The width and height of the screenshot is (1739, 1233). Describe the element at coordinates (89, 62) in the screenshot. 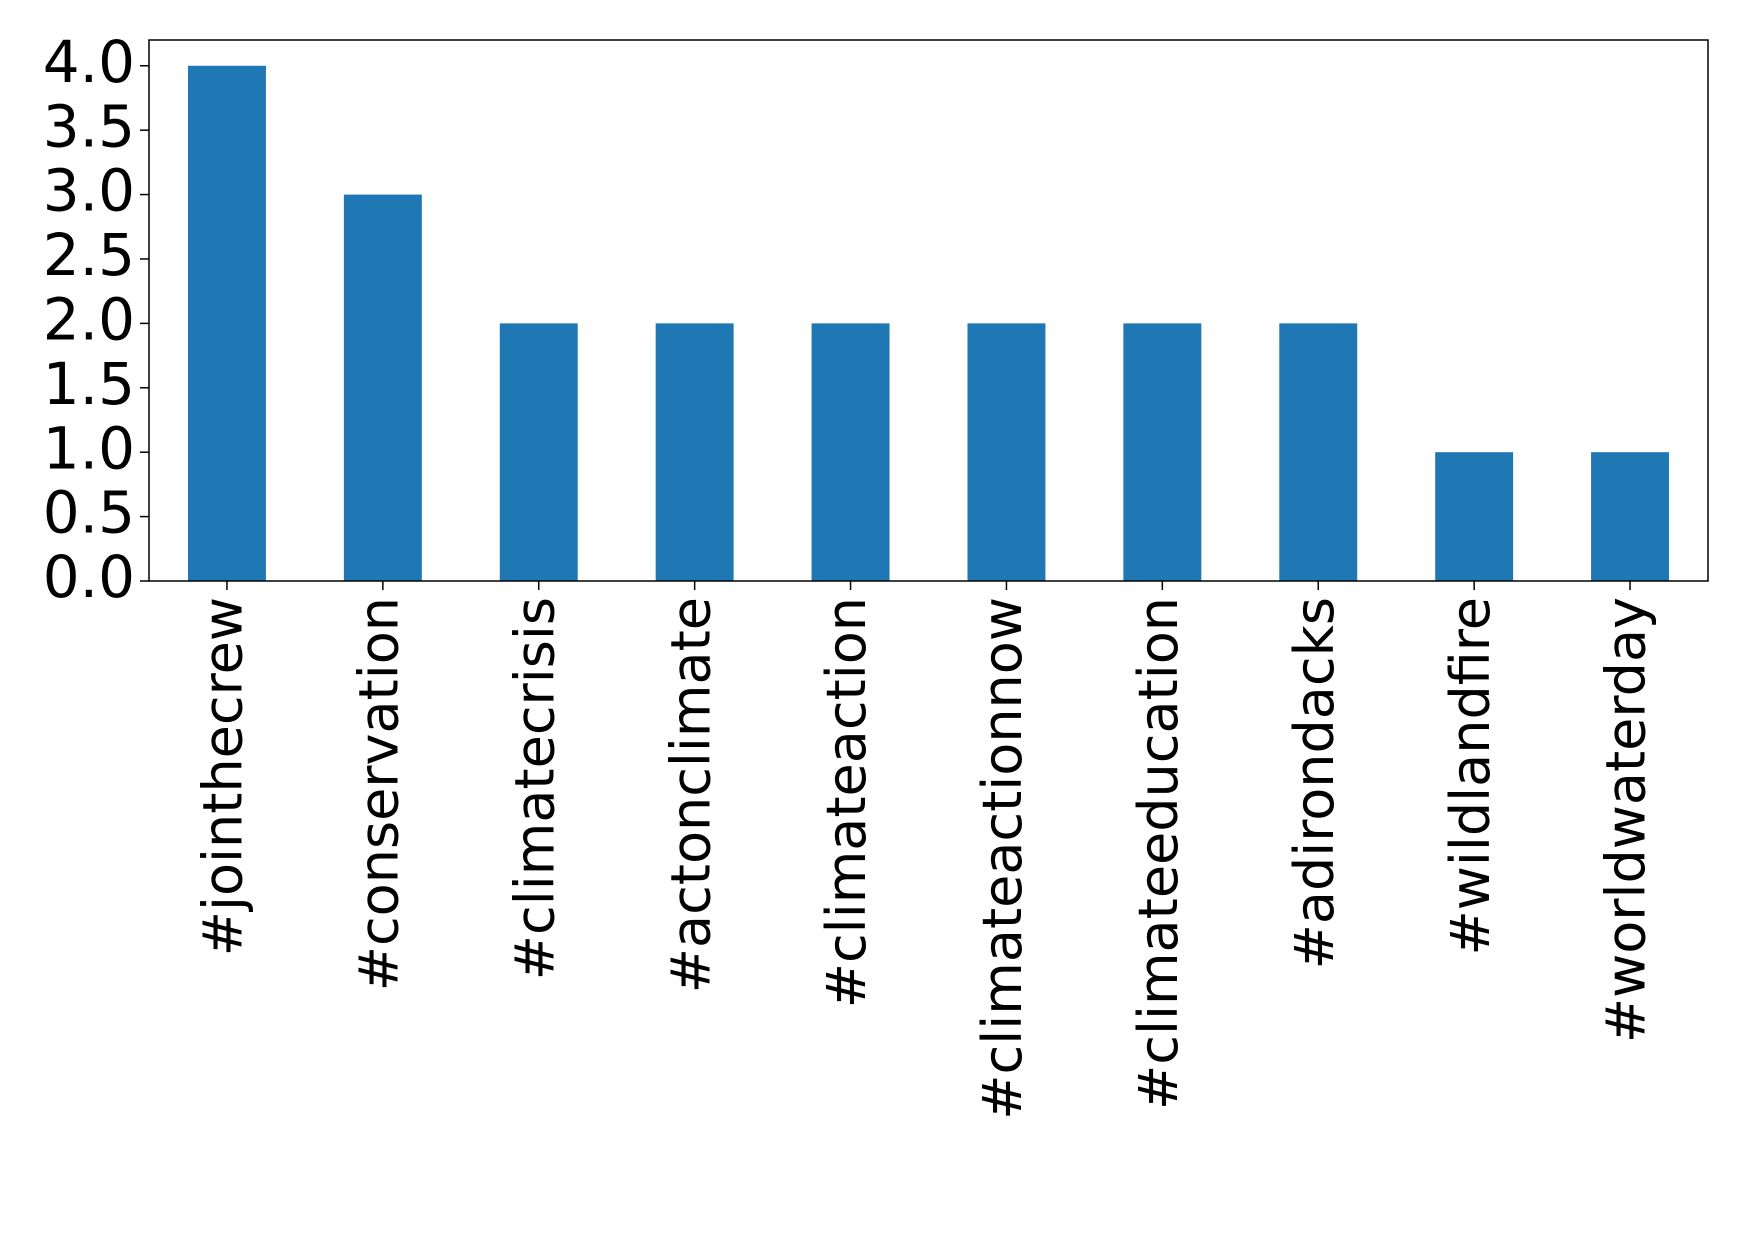

I see `y-tick-label: 4.0` at that location.